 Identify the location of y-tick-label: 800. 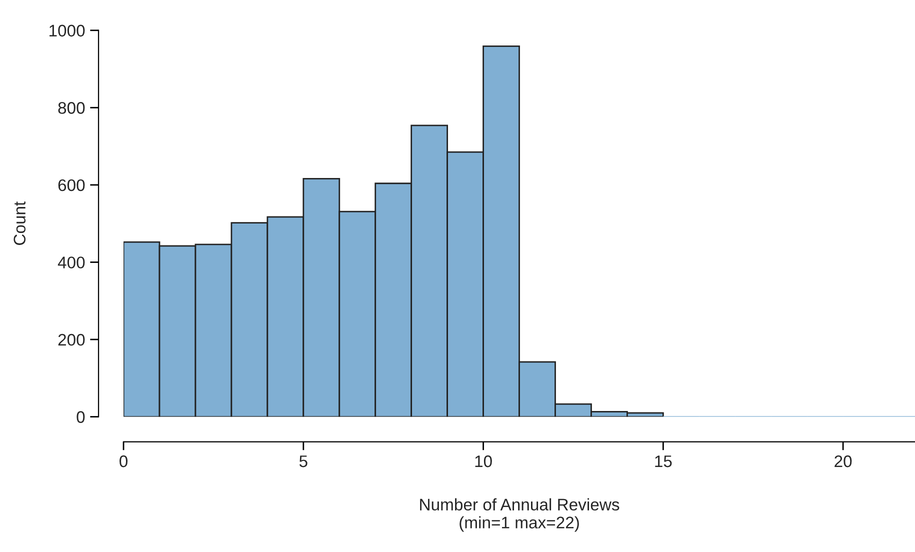
(71, 108).